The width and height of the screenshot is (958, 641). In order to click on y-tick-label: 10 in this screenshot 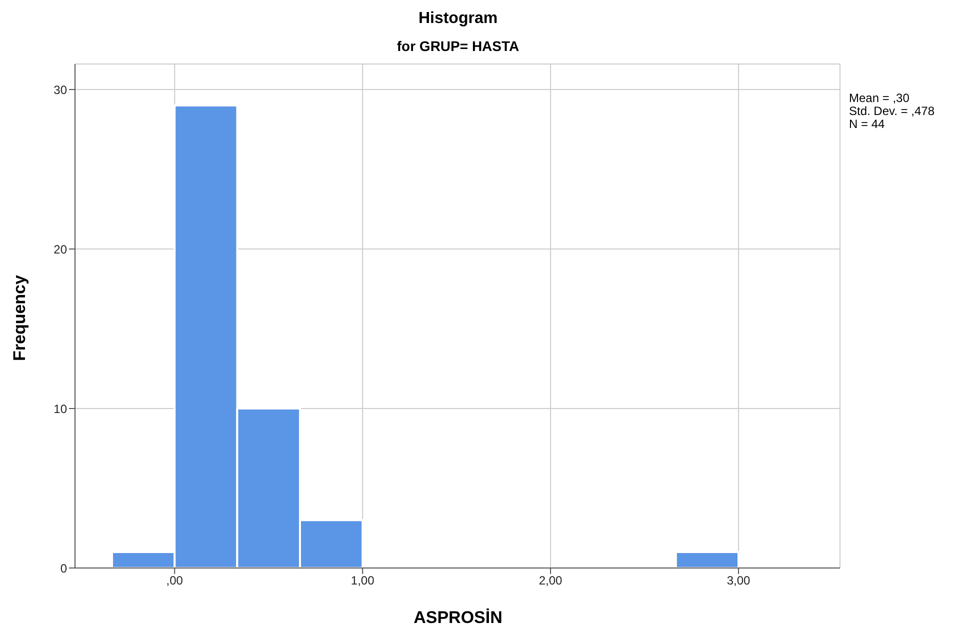, I will do `click(61, 409)`.